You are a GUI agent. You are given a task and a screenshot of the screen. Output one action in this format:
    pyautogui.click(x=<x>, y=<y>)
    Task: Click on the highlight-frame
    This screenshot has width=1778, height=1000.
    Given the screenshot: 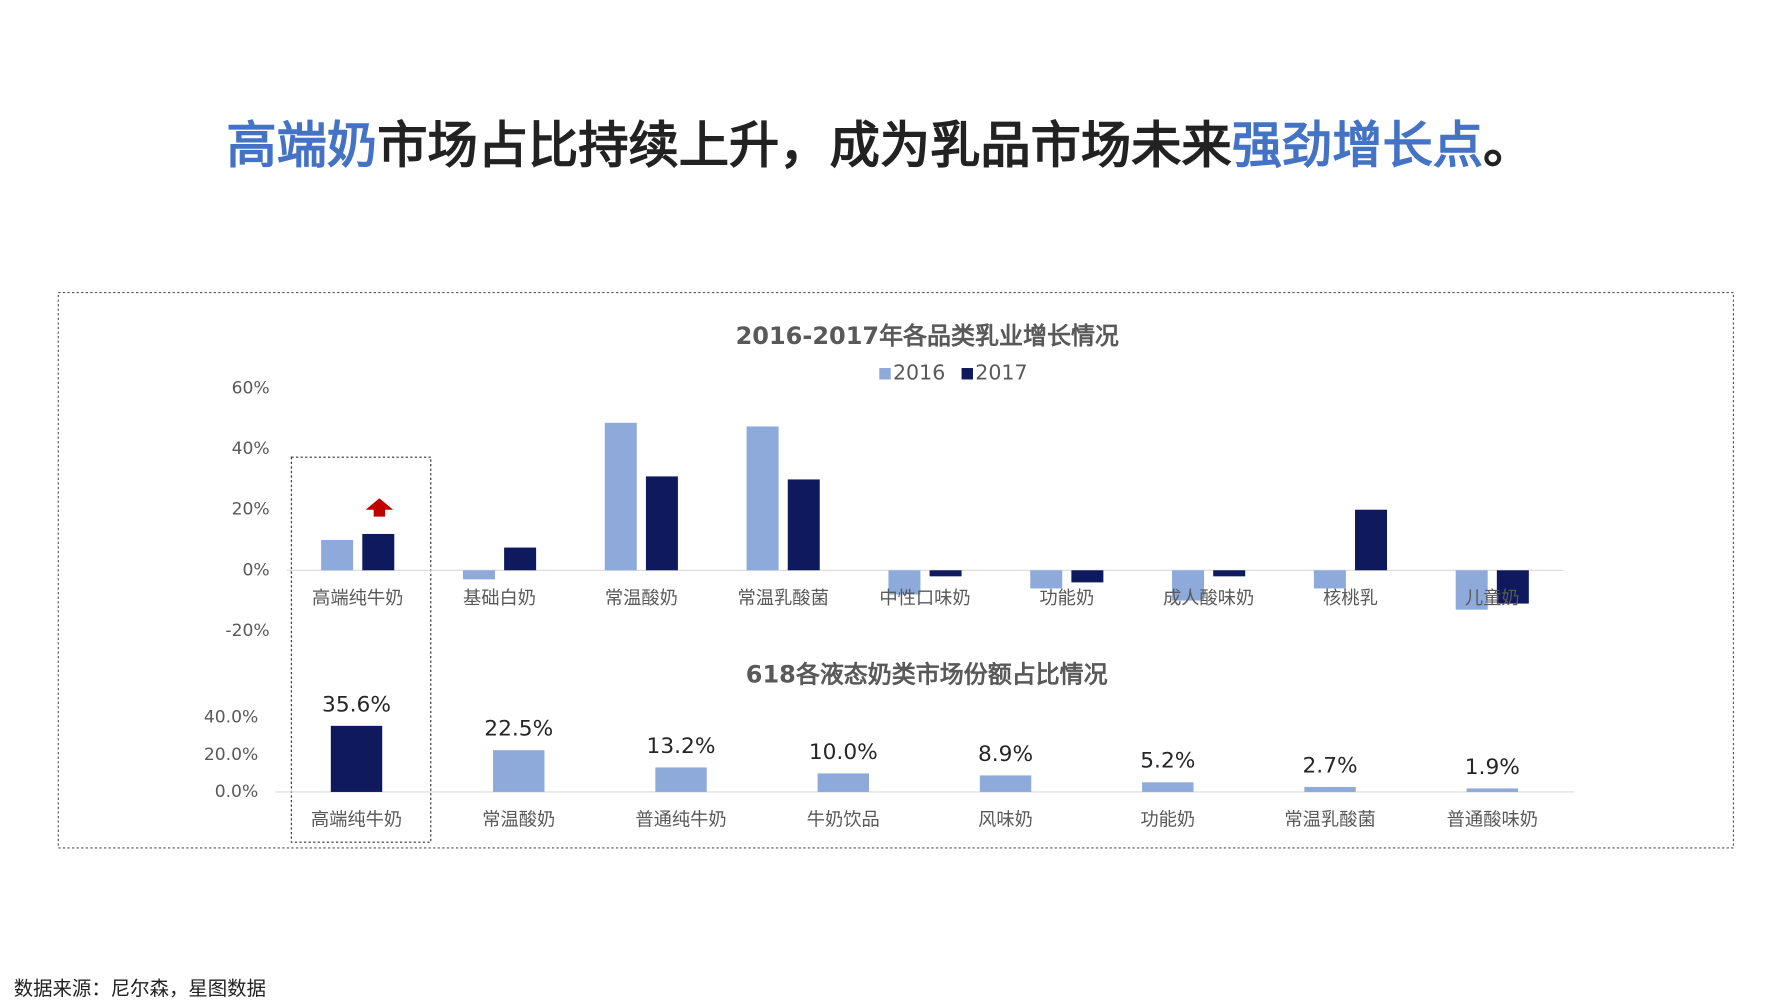 What is the action you would take?
    pyautogui.click(x=361, y=649)
    